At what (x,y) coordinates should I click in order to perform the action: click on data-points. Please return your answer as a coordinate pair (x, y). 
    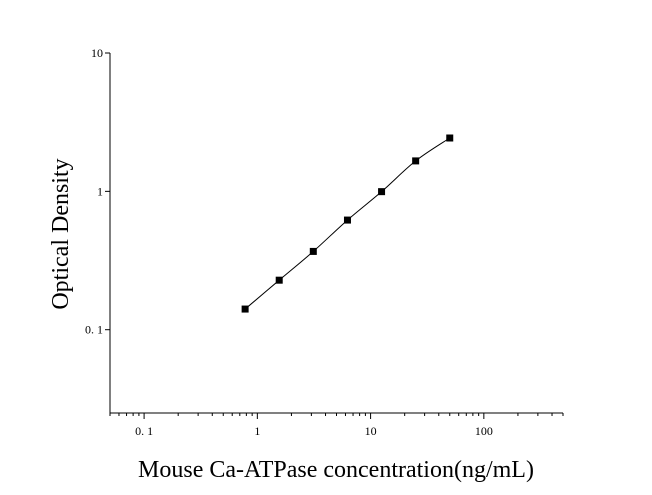
    Looking at the image, I should click on (347, 223).